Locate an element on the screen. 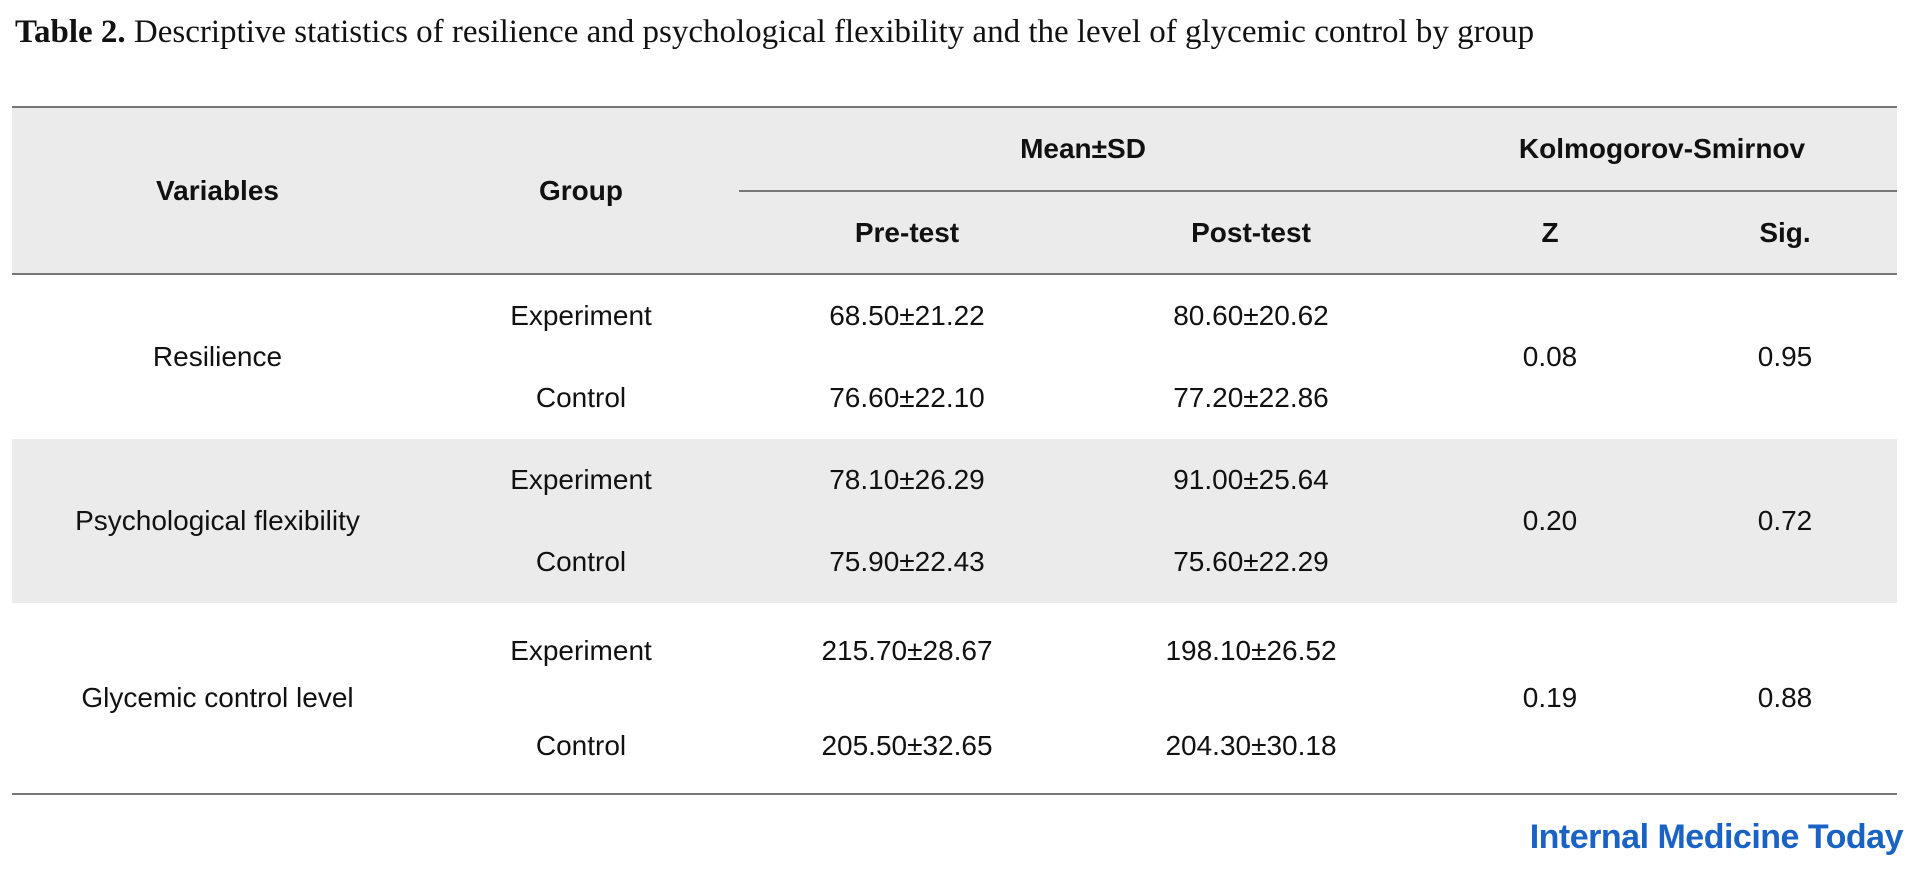 Image resolution: width=1911 pixels, height=882 pixels. post-cell: 77.20±22.86 is located at coordinates (1251, 397).